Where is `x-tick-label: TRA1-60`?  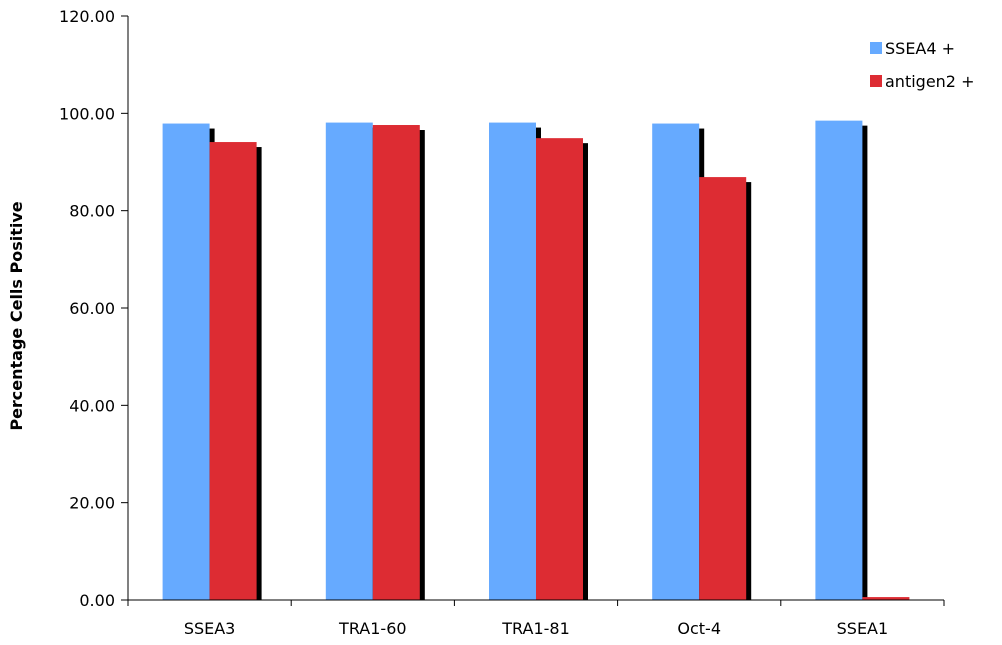 x-tick-label: TRA1-60 is located at coordinates (372, 628).